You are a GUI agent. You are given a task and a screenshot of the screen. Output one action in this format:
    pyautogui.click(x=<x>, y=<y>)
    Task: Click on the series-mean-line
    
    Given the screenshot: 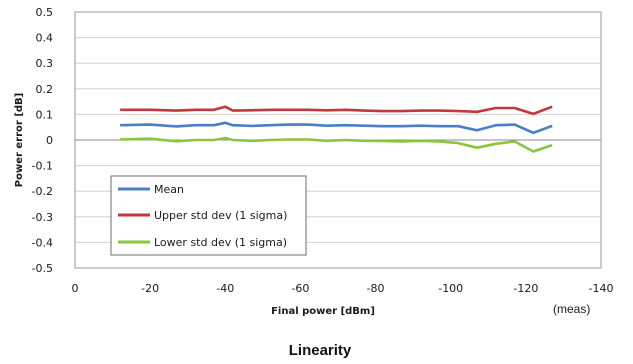 What is the action you would take?
    pyautogui.click(x=336, y=128)
    